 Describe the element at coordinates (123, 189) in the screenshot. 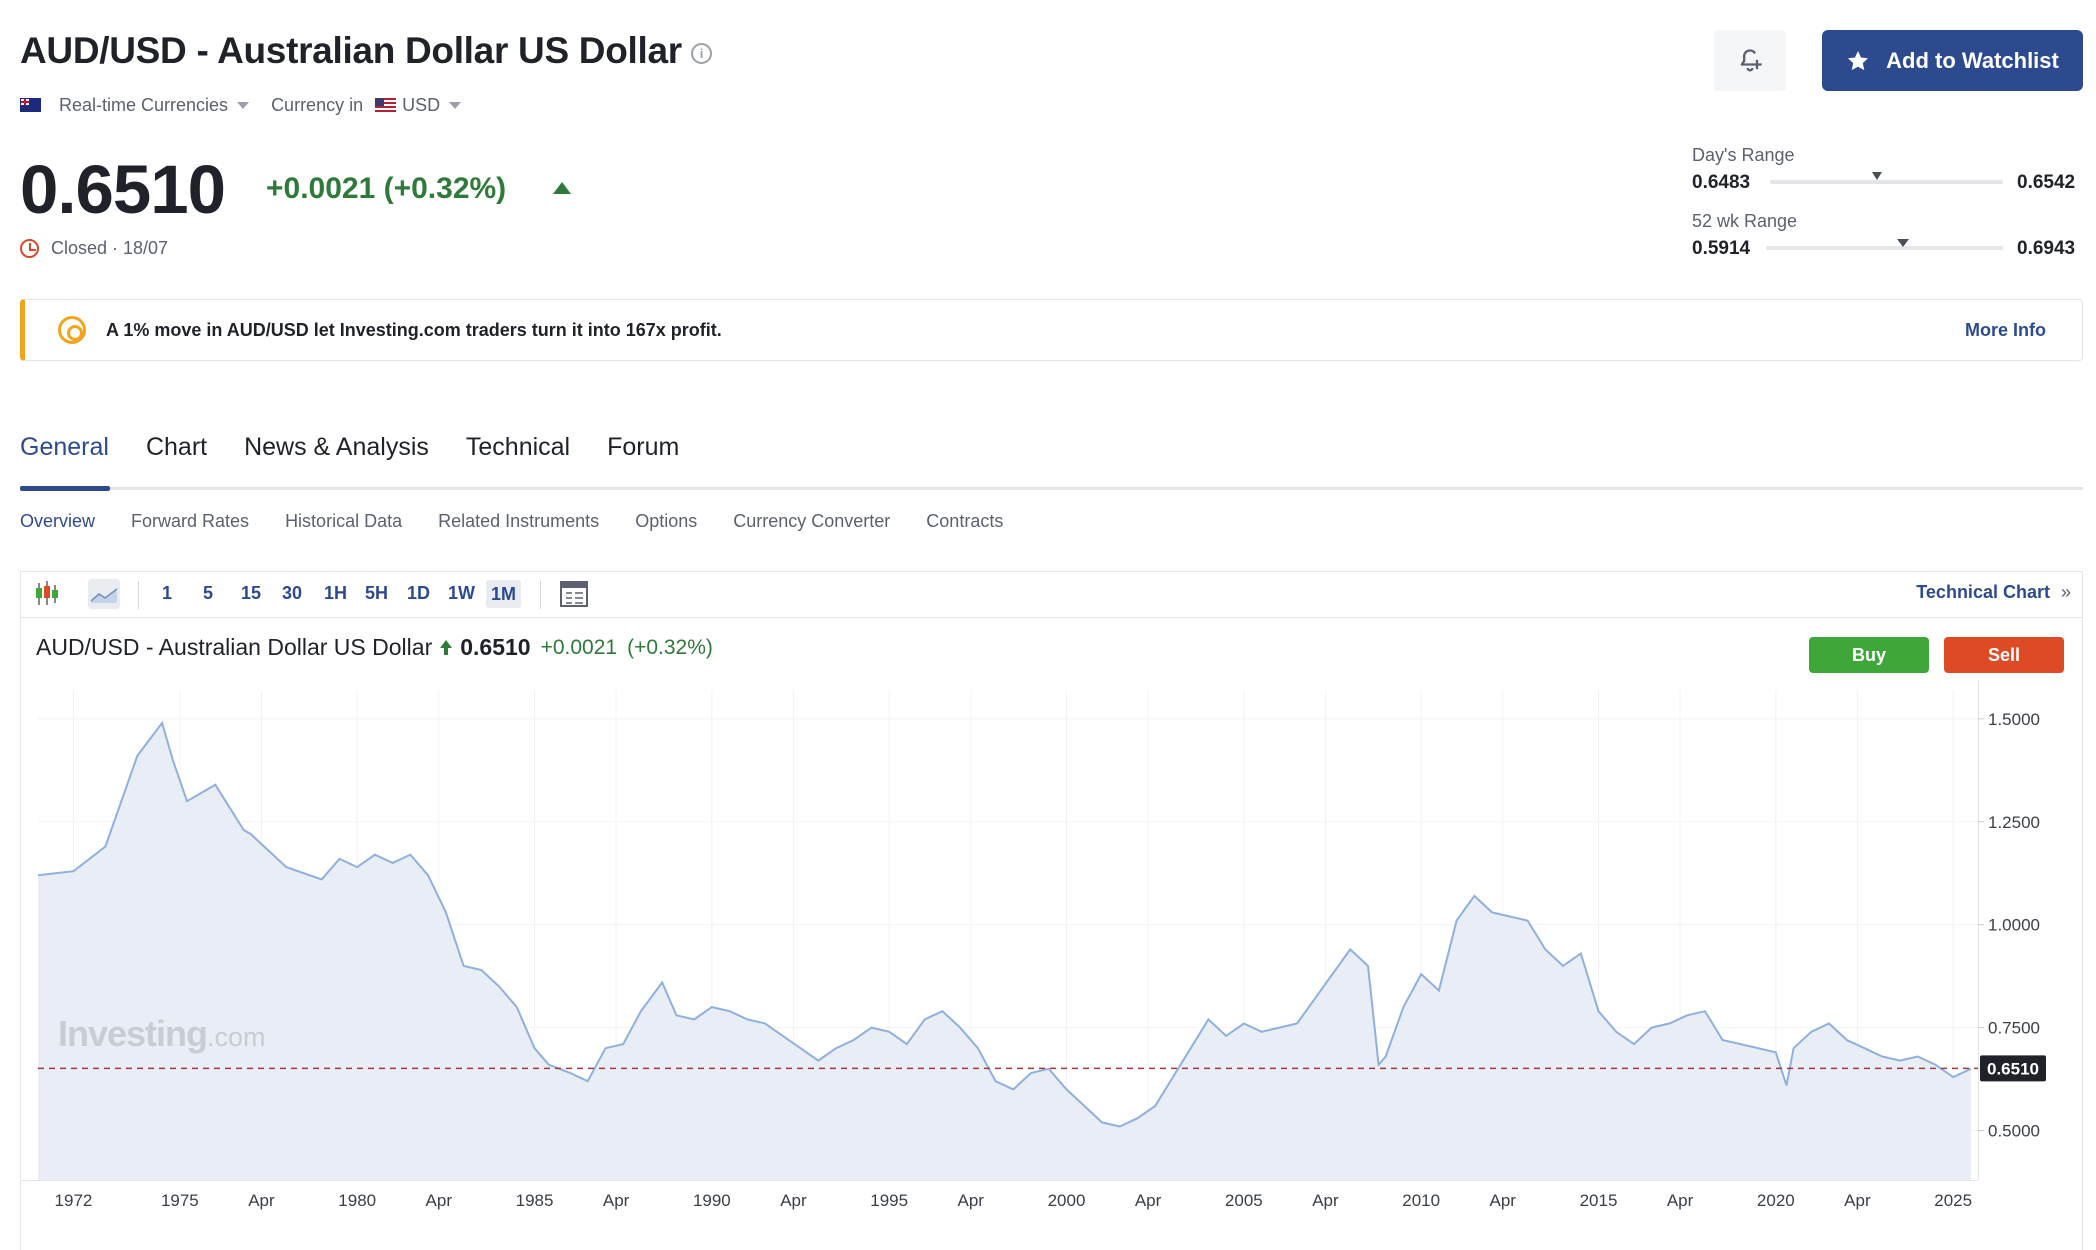

I see `last-price: 0.6510` at that location.